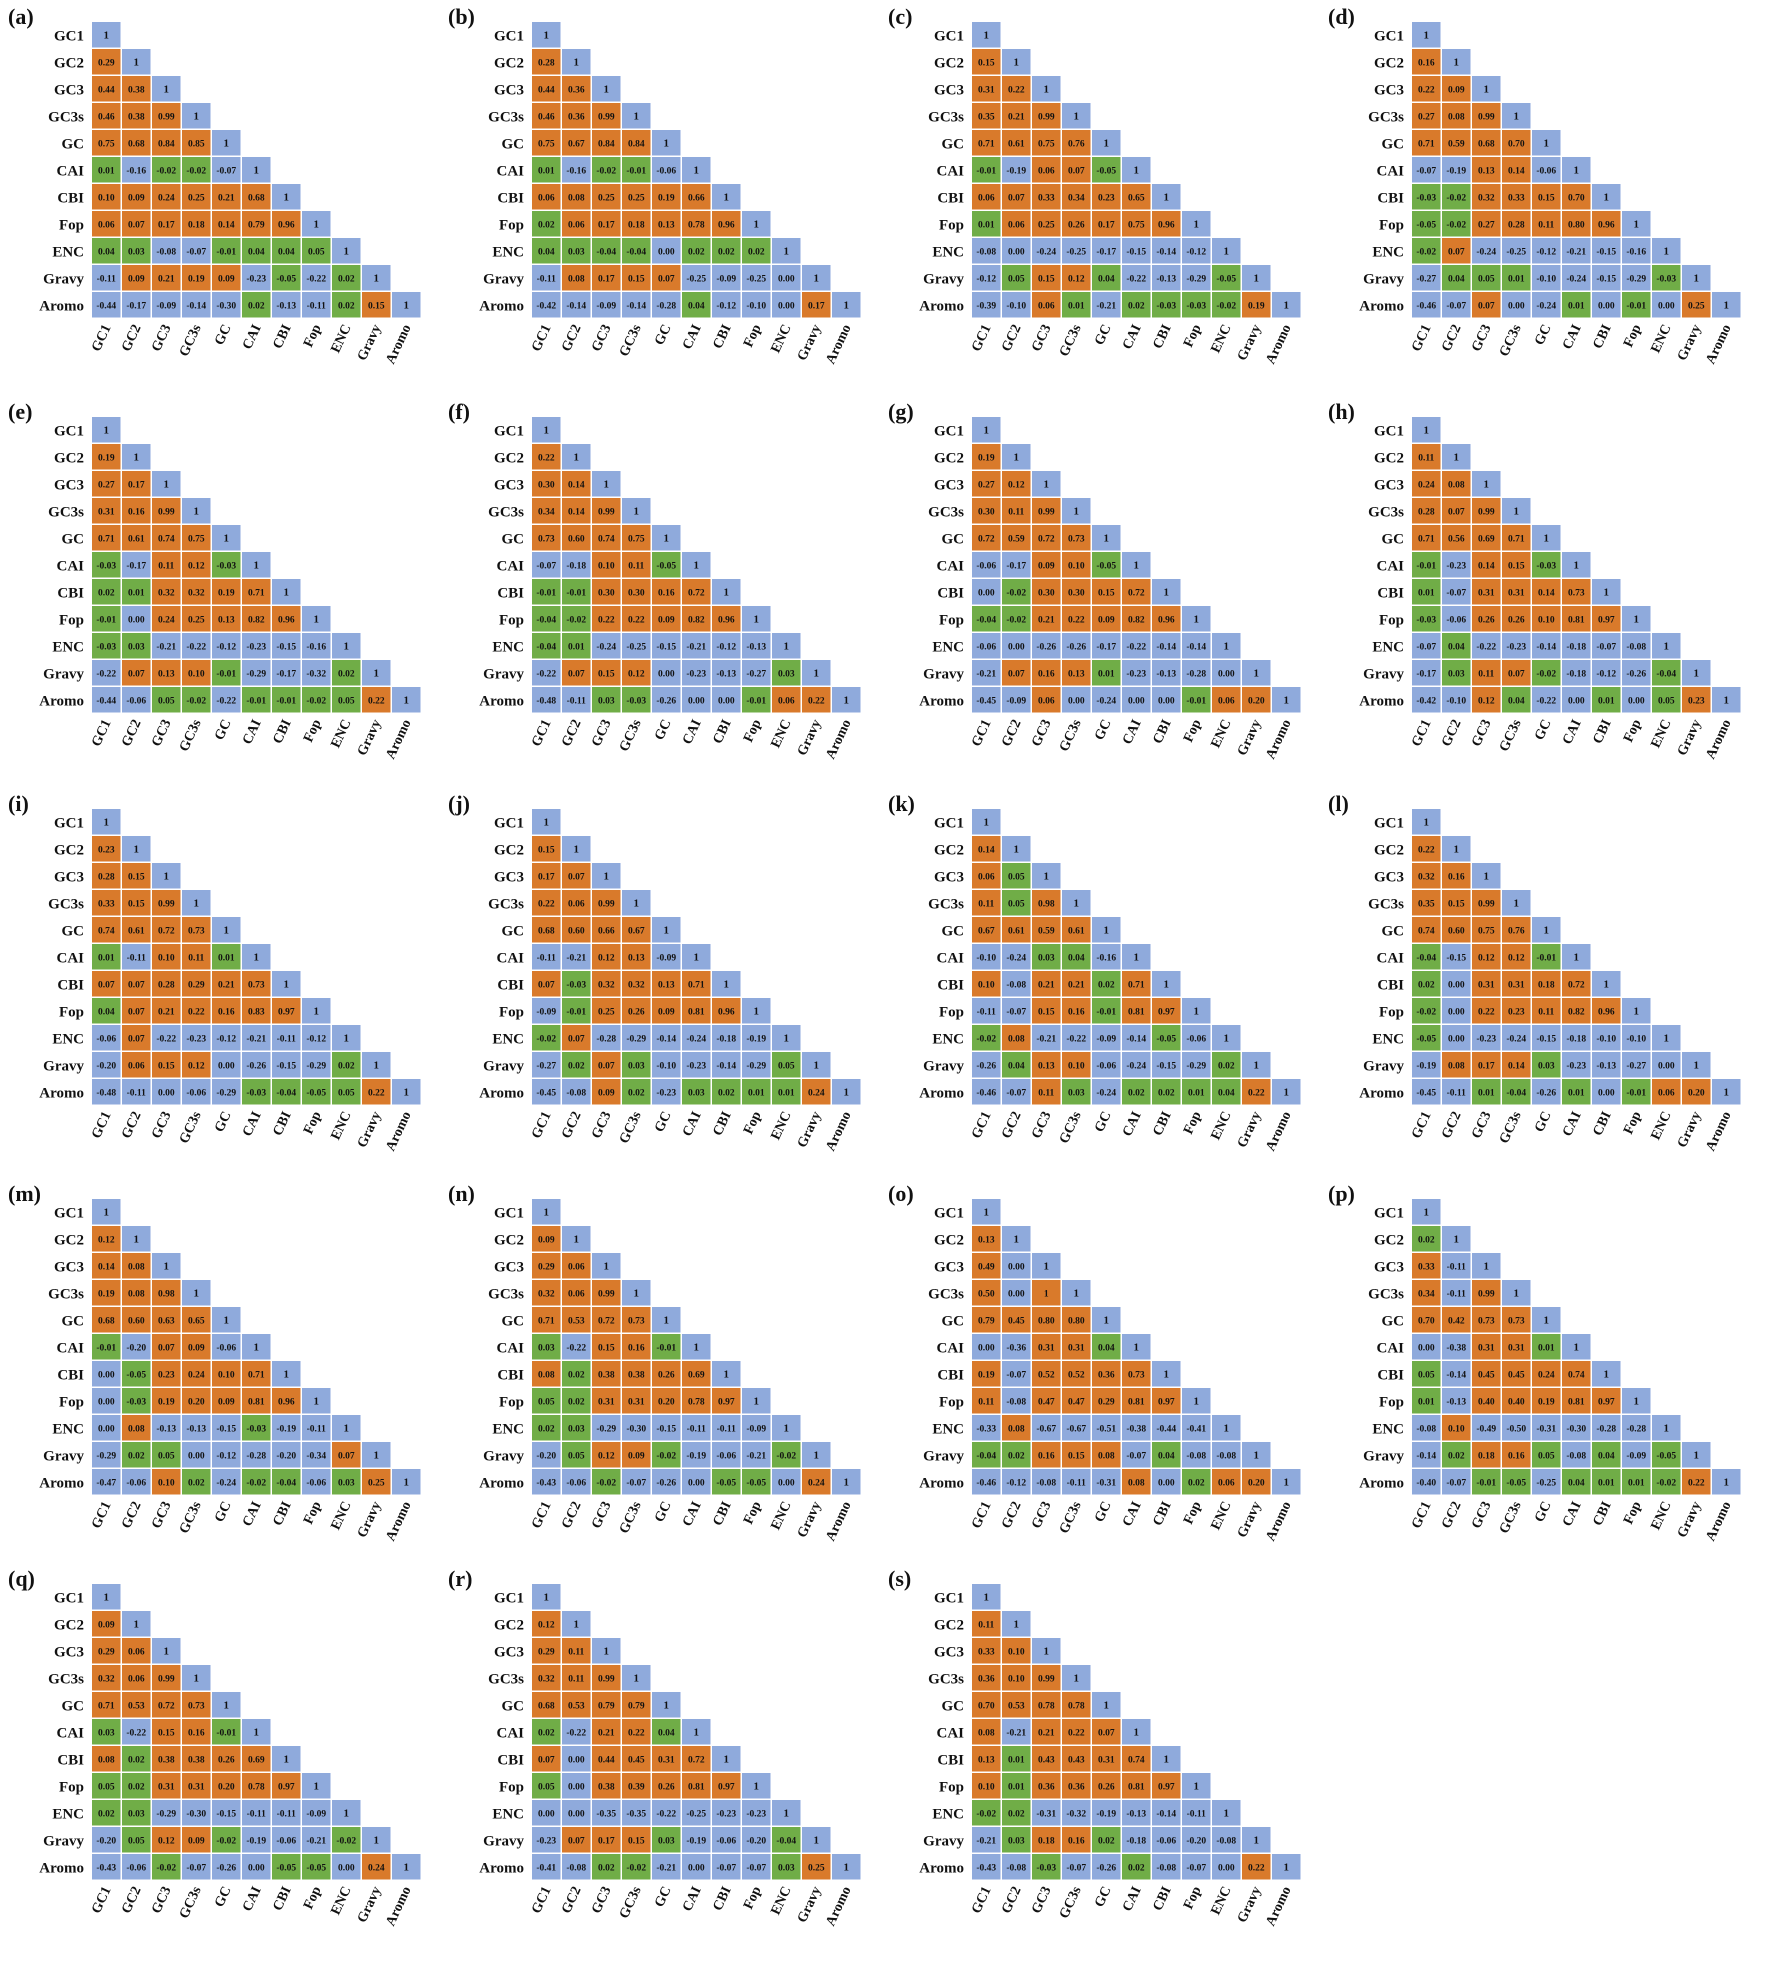  I want to click on cell-value-label: -0.03, so click(1166, 307).